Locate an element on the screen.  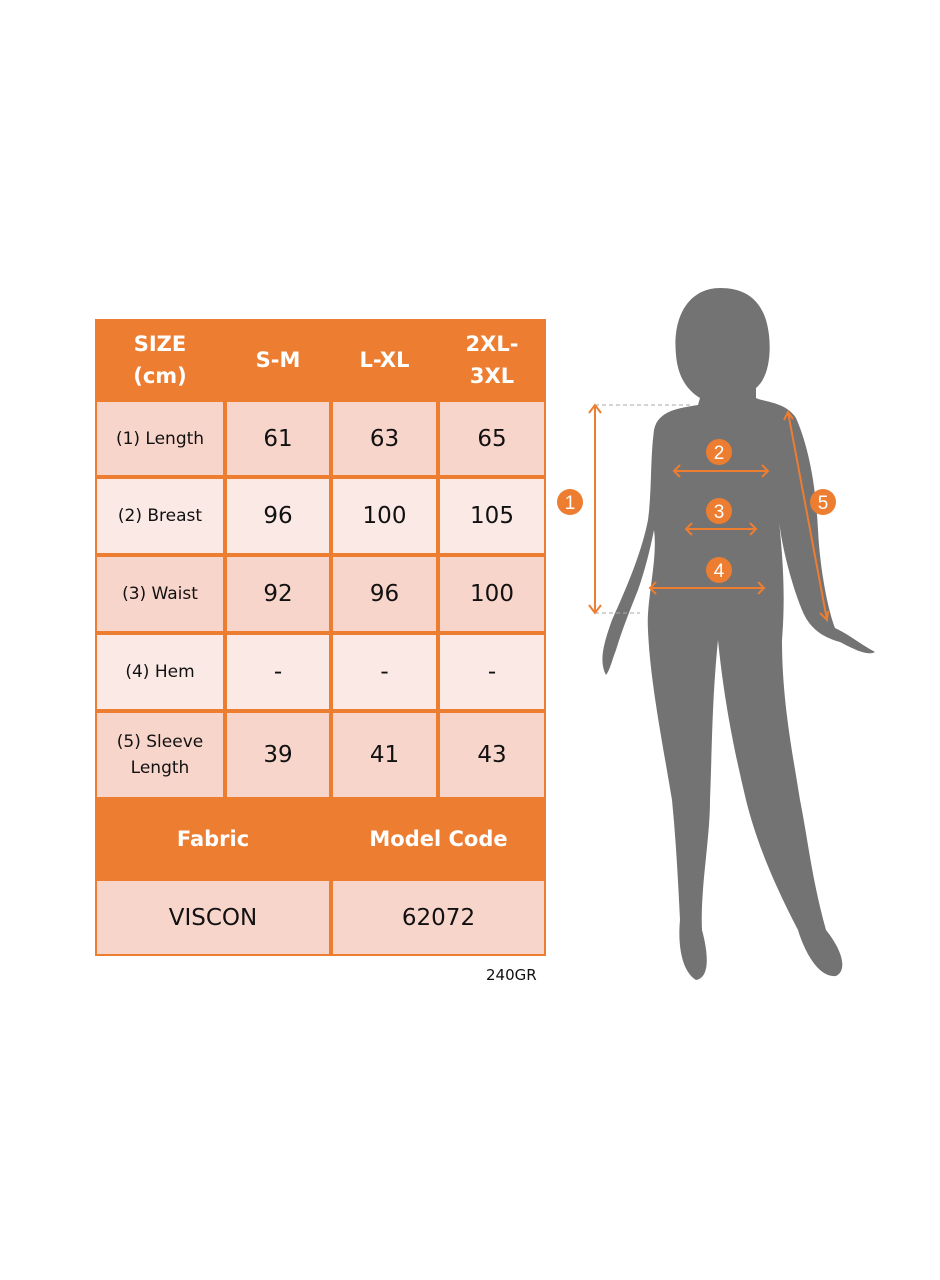
header-fabric: Fabric is located at coordinates (213, 839).